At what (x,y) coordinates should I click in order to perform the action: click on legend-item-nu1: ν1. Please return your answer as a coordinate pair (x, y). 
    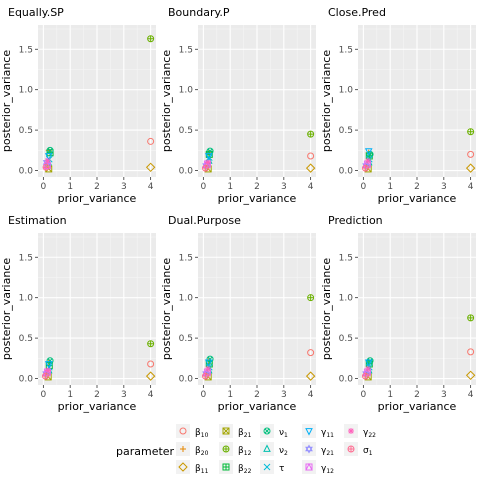
    Looking at the image, I should click on (274, 431).